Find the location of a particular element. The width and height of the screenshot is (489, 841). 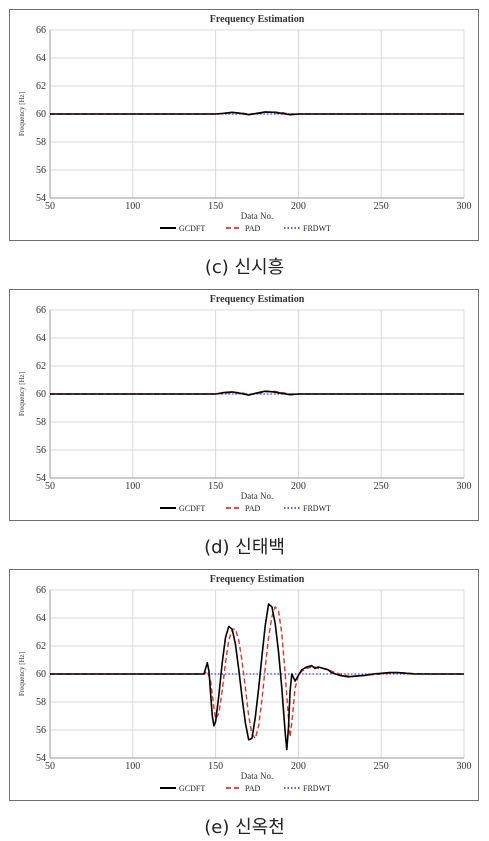

caption-d: (d) 신태백 is located at coordinates (244, 547).